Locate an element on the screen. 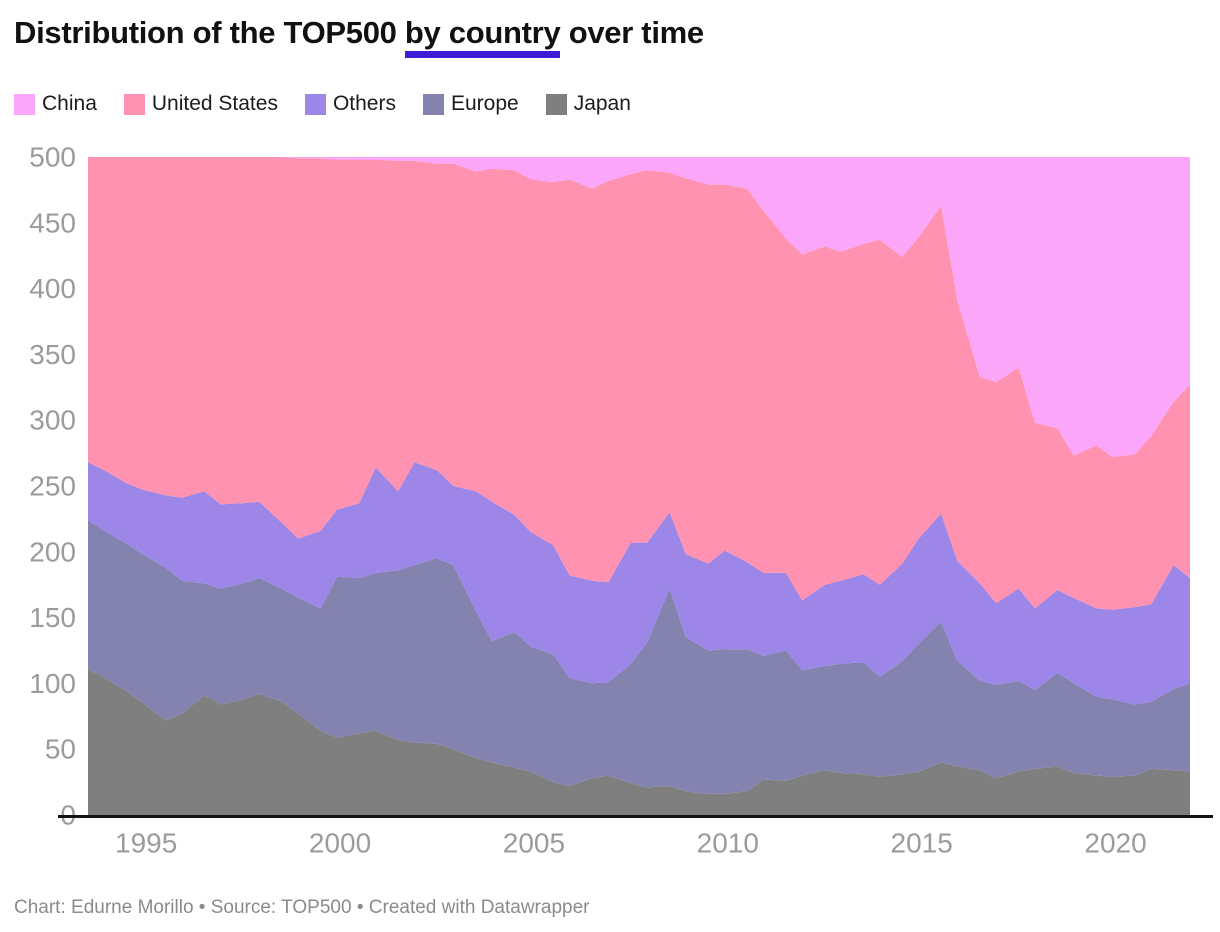 The width and height of the screenshot is (1220, 932). y-axis-tick-label: 200 is located at coordinates (52, 551).